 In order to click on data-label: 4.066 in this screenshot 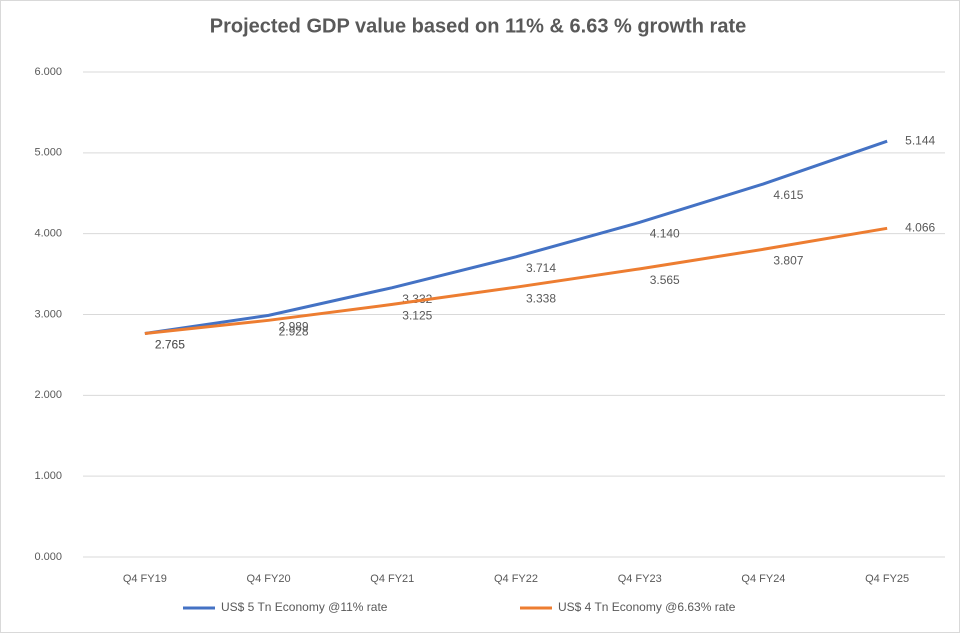, I will do `click(920, 228)`.